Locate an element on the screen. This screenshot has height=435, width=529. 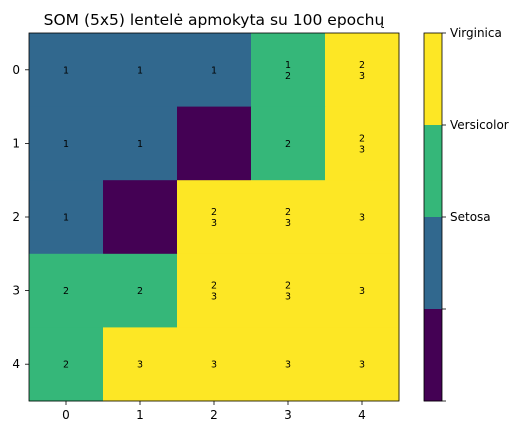
cell-label-1-3-0: 2 is located at coordinates (288, 144).